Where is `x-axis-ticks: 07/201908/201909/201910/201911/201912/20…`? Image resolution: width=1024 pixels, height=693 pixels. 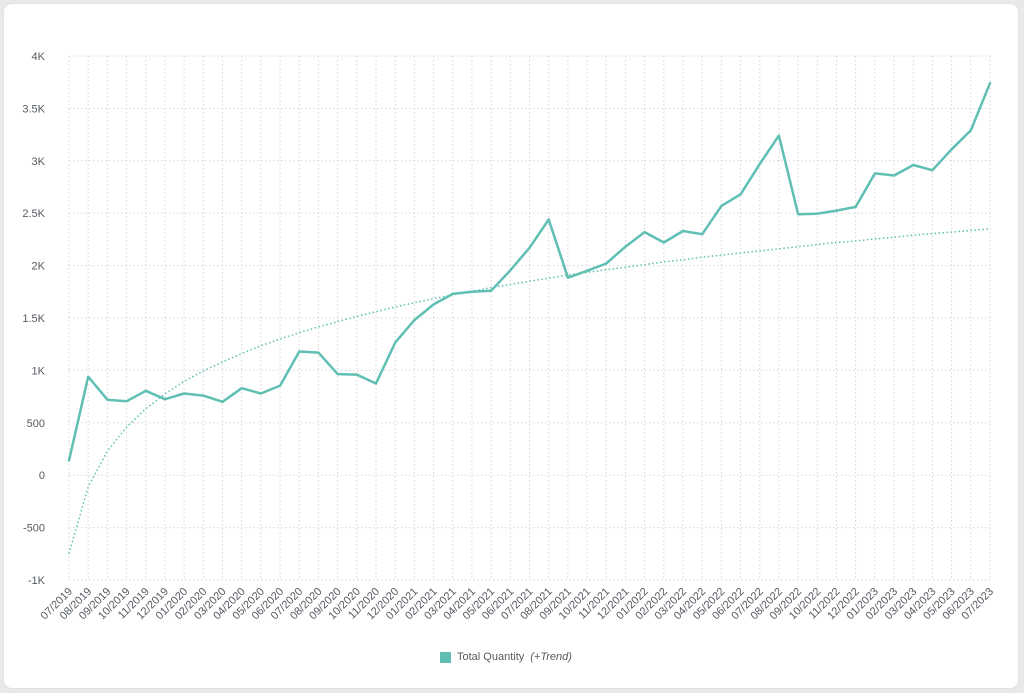 x-axis-ticks: 07/201908/201909/201910/201911/201912/20… is located at coordinates (518, 604).